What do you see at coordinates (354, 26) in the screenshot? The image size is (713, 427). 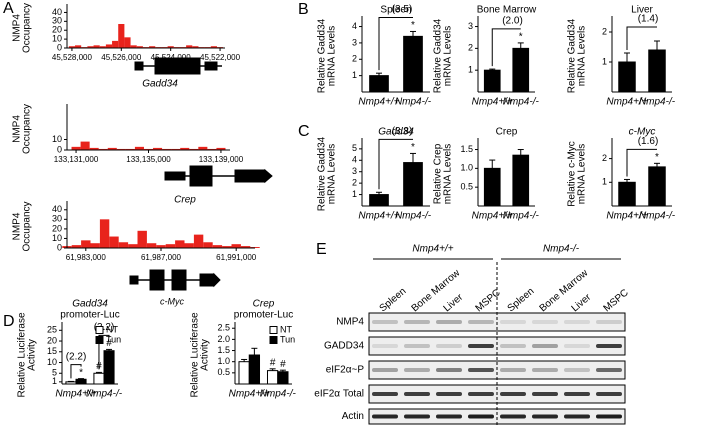 I see `y-tick-label: 4` at bounding box center [354, 26].